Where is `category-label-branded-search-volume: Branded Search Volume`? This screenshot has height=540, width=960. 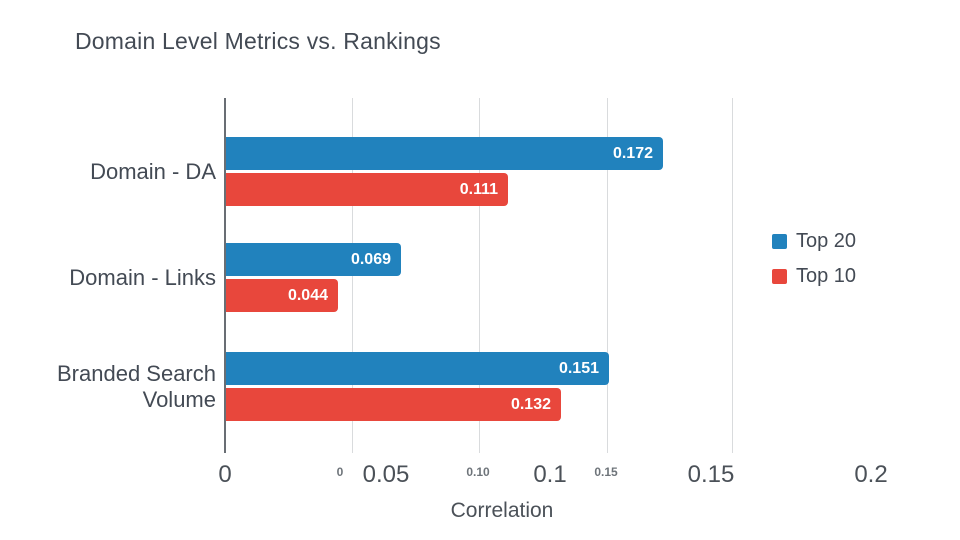
category-label-branded-search-volume: Branded Search Volume is located at coordinates (136, 386).